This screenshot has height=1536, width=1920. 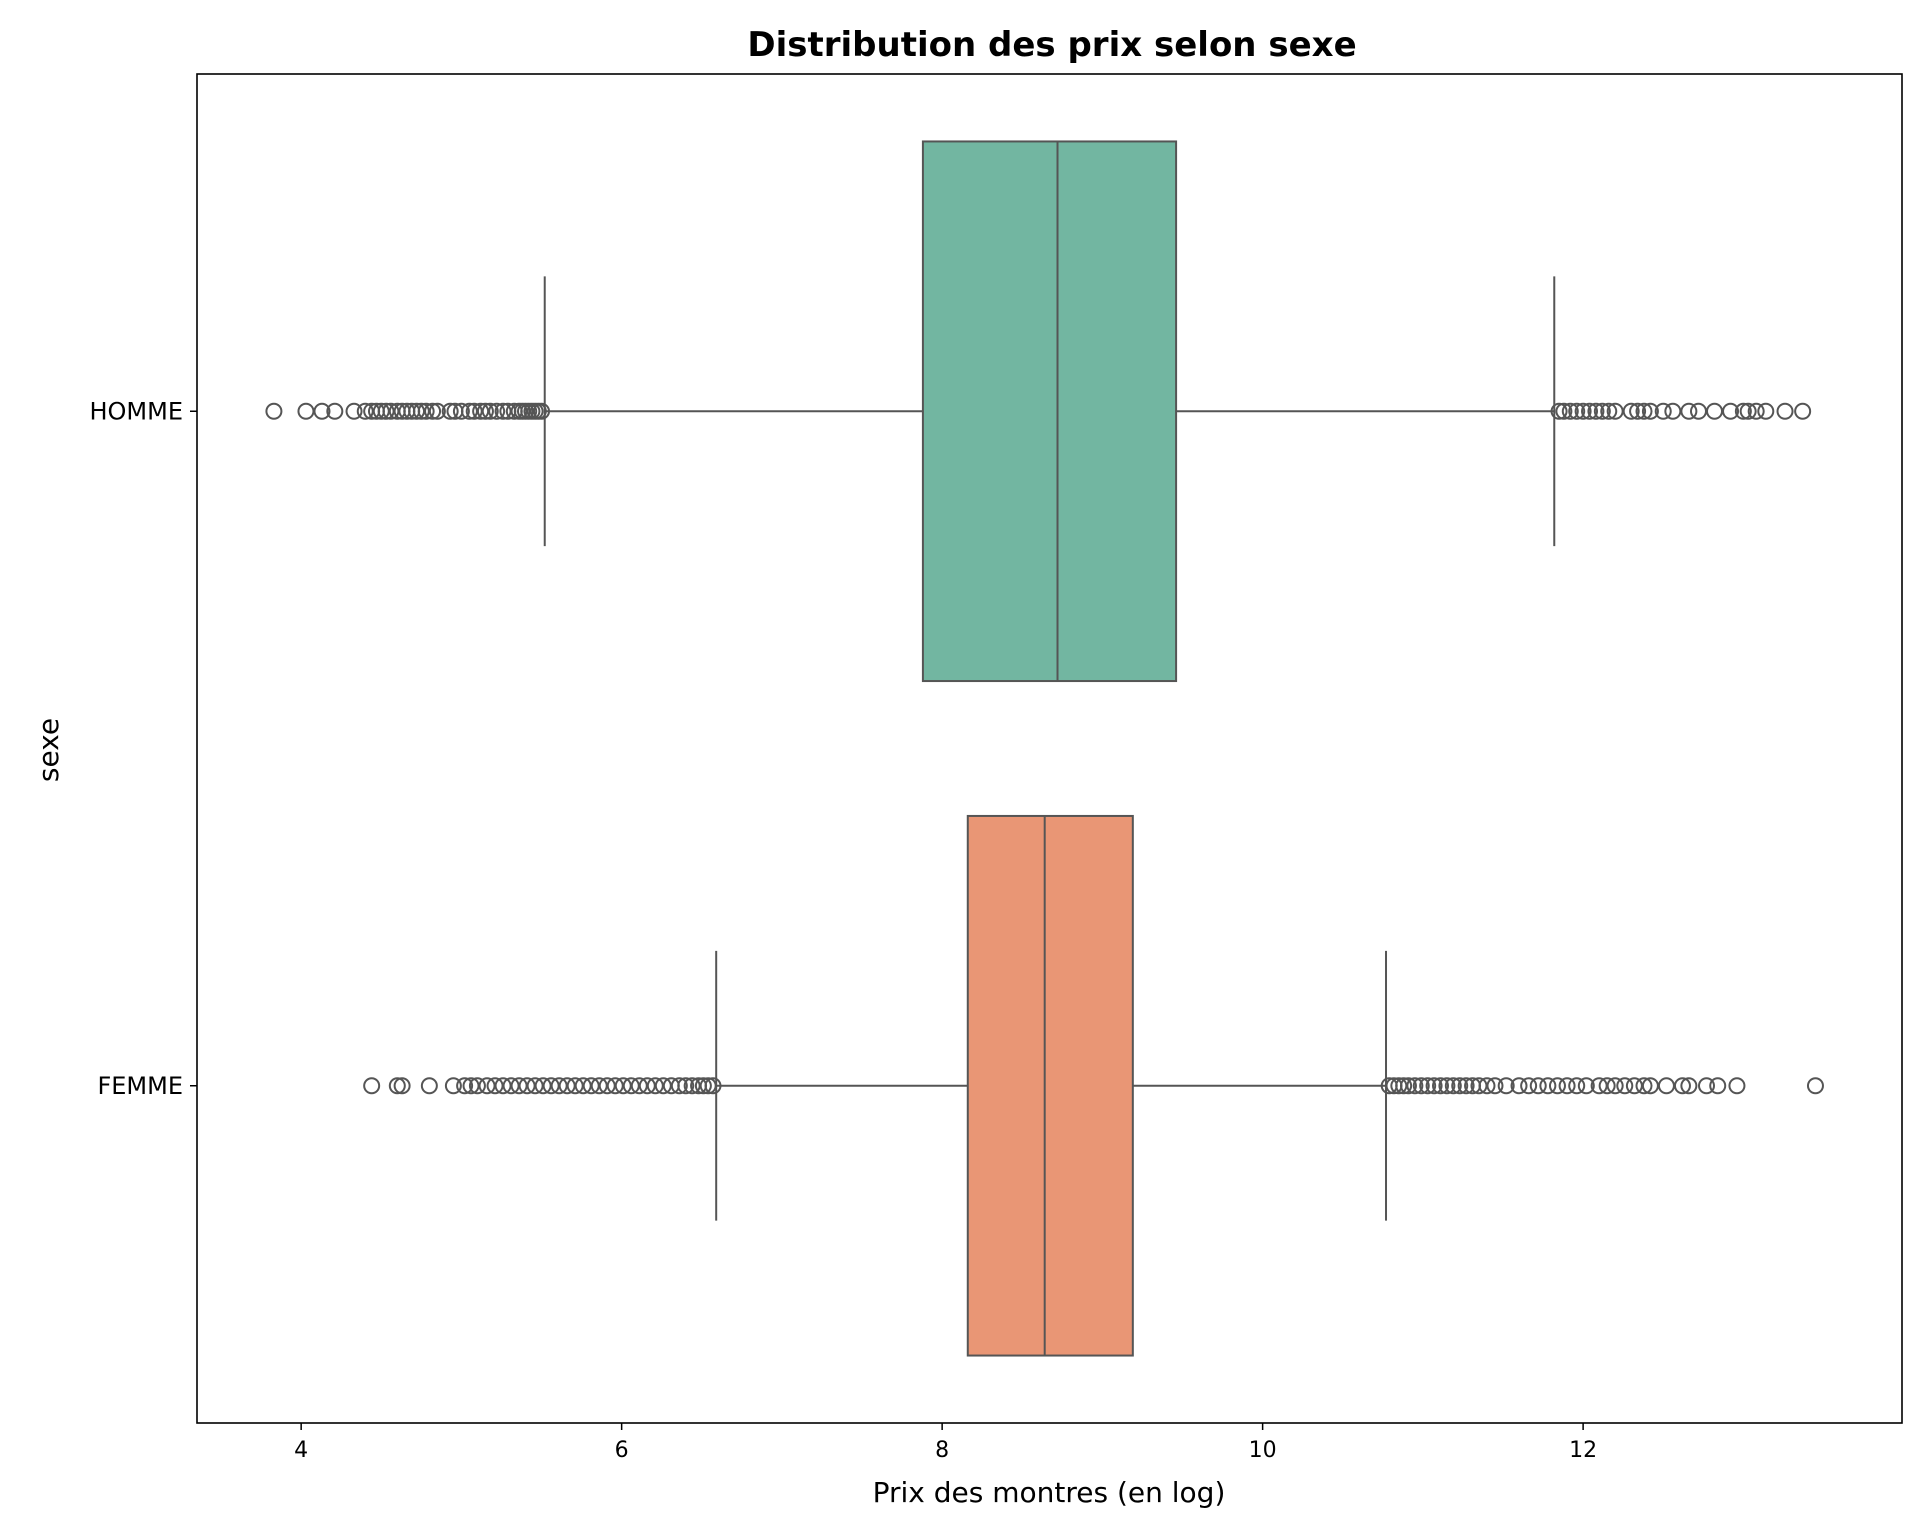 What do you see at coordinates (301, 1450) in the screenshot?
I see `x-tick-label: 4` at bounding box center [301, 1450].